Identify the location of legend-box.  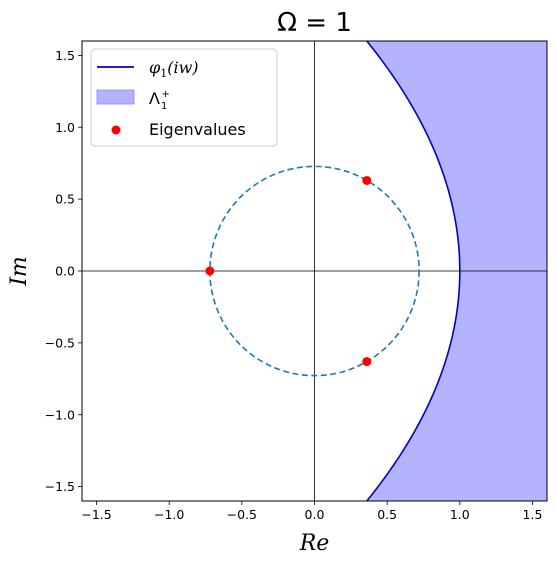
(184, 97).